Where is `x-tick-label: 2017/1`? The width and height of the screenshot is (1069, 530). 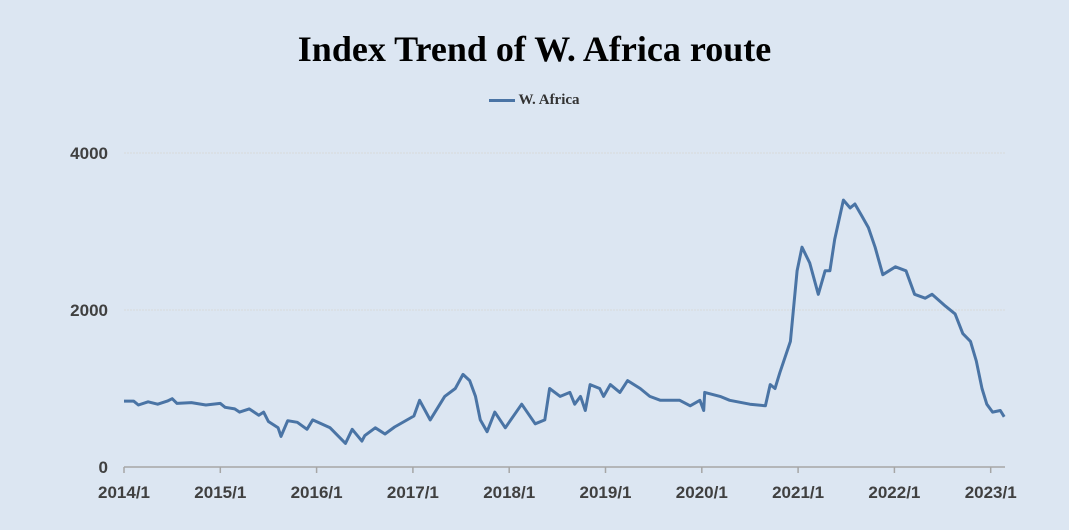 x-tick-label: 2017/1 is located at coordinates (413, 492).